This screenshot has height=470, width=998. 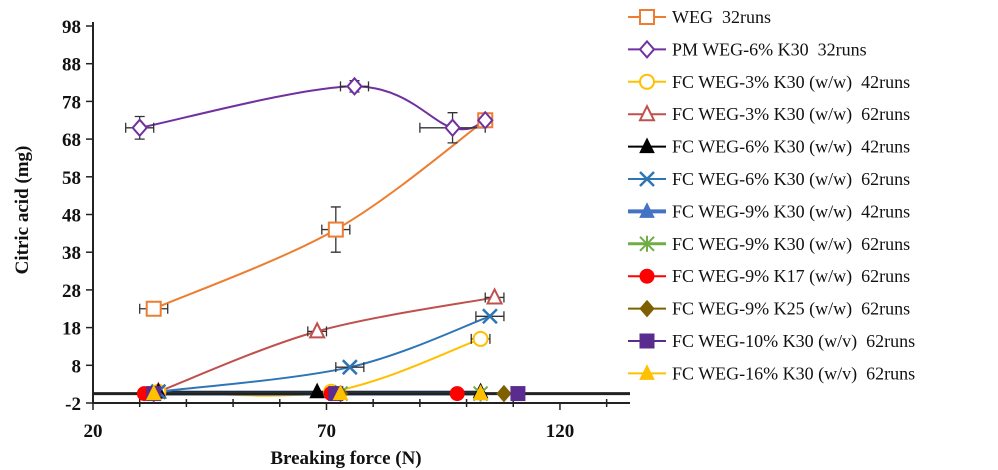 I want to click on legend-entry: FC WEG-9% K30 (w/w) 62runs, so click(x=769, y=244).